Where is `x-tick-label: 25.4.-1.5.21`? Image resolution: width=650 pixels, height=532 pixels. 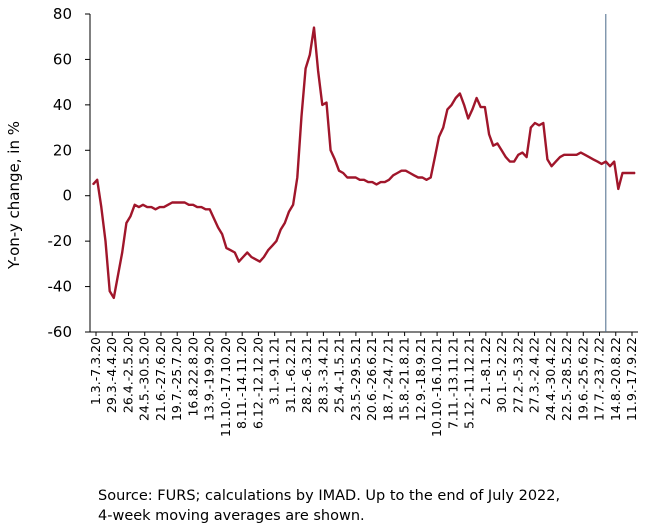
x-tick-label: 25.4.-1.5.21 is located at coordinates (339, 375).